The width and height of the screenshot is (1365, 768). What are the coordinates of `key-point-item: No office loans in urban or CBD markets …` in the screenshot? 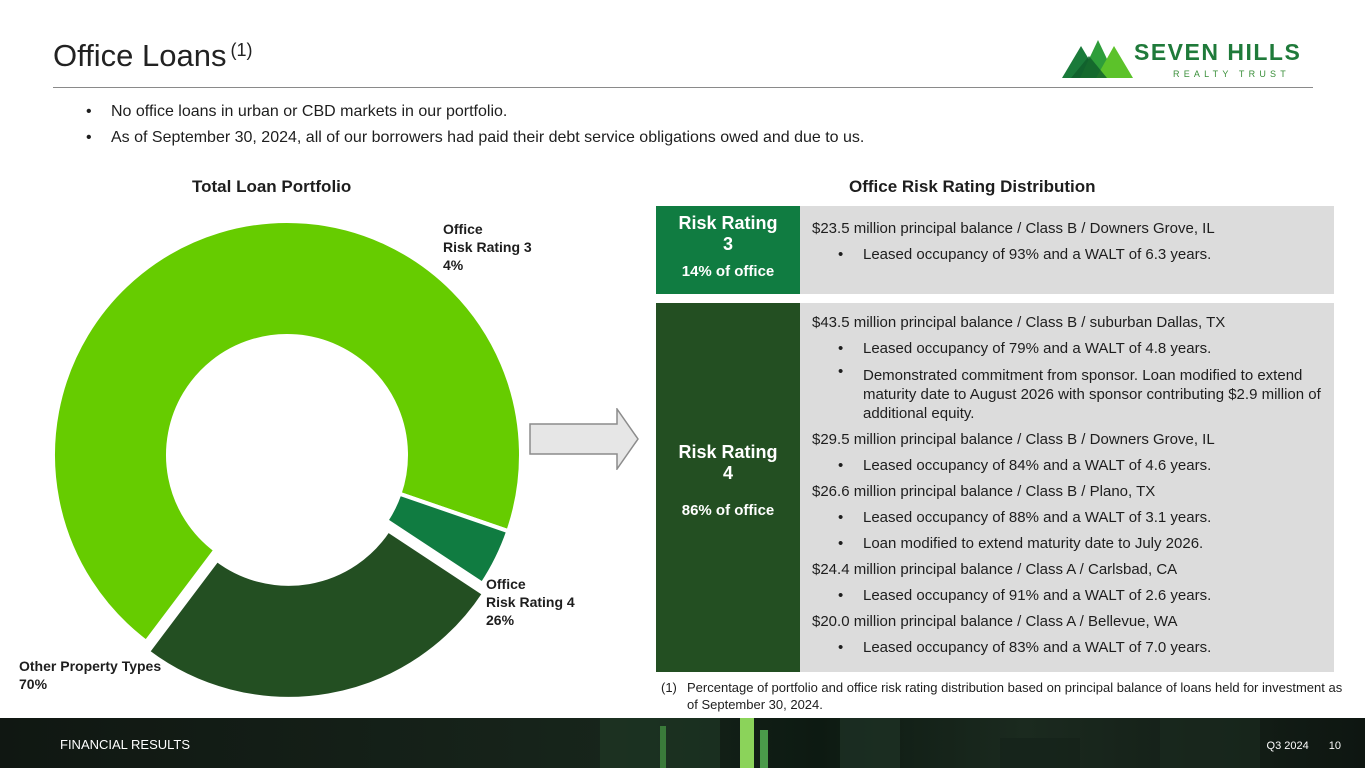 It's located at (475, 114).